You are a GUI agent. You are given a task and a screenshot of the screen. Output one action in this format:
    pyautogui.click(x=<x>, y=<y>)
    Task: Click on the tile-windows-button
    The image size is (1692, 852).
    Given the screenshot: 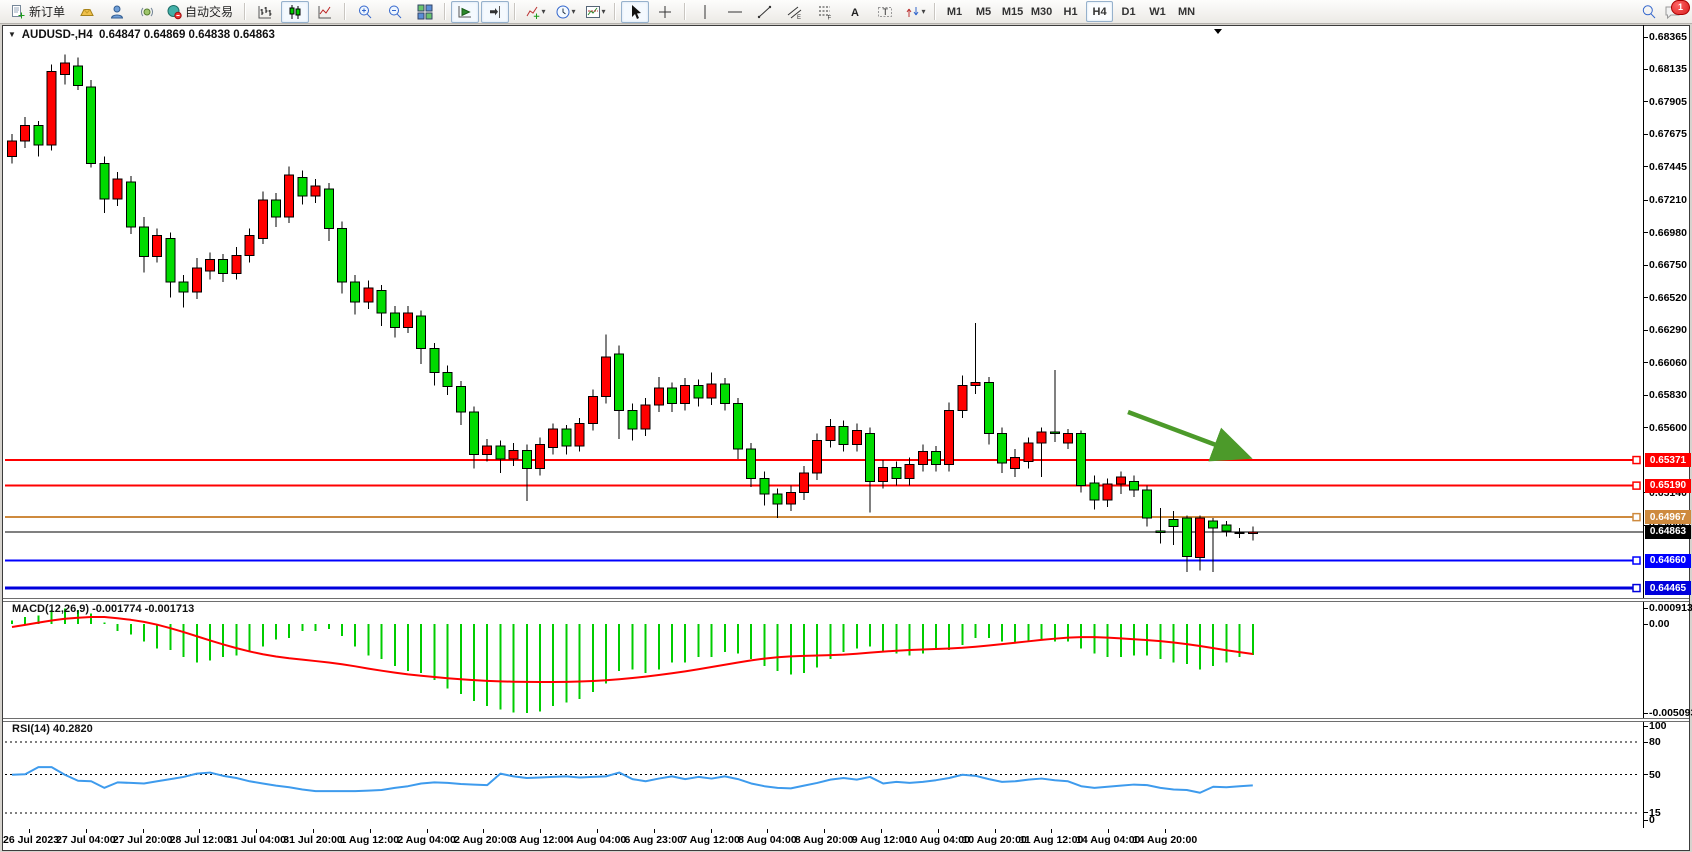 What is the action you would take?
    pyautogui.click(x=425, y=12)
    